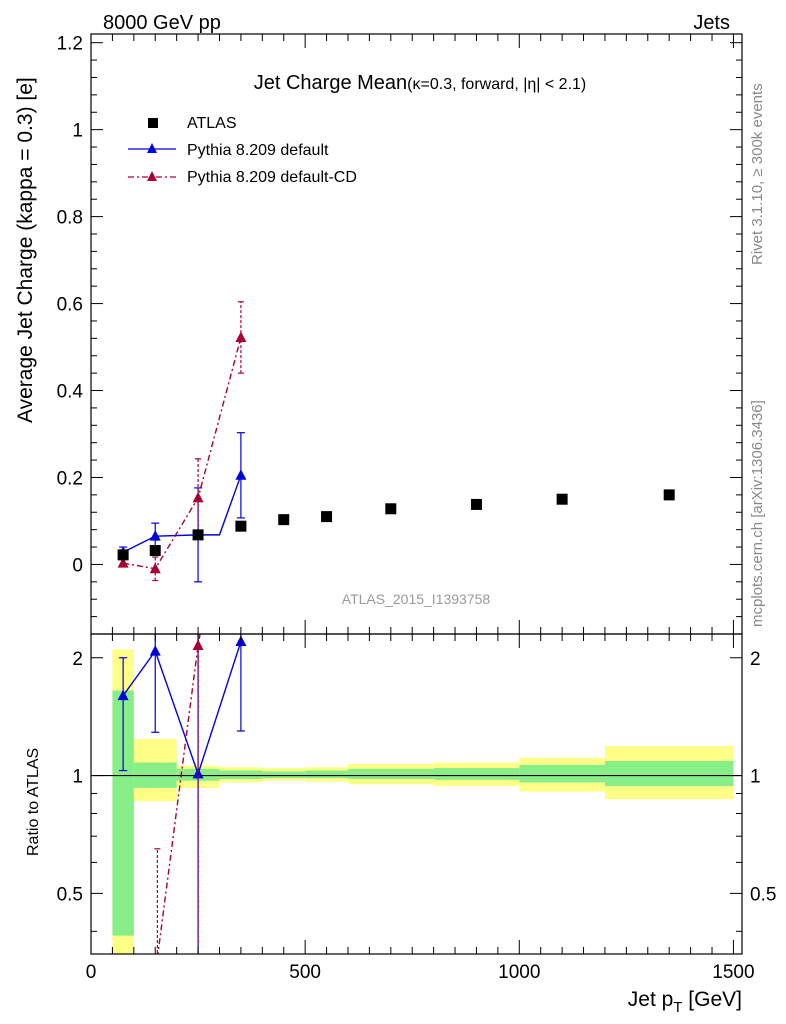 This screenshot has width=786, height=1024. Describe the element at coordinates (70, 305) in the screenshot. I see `main-y-tick-label: 0.6` at that location.